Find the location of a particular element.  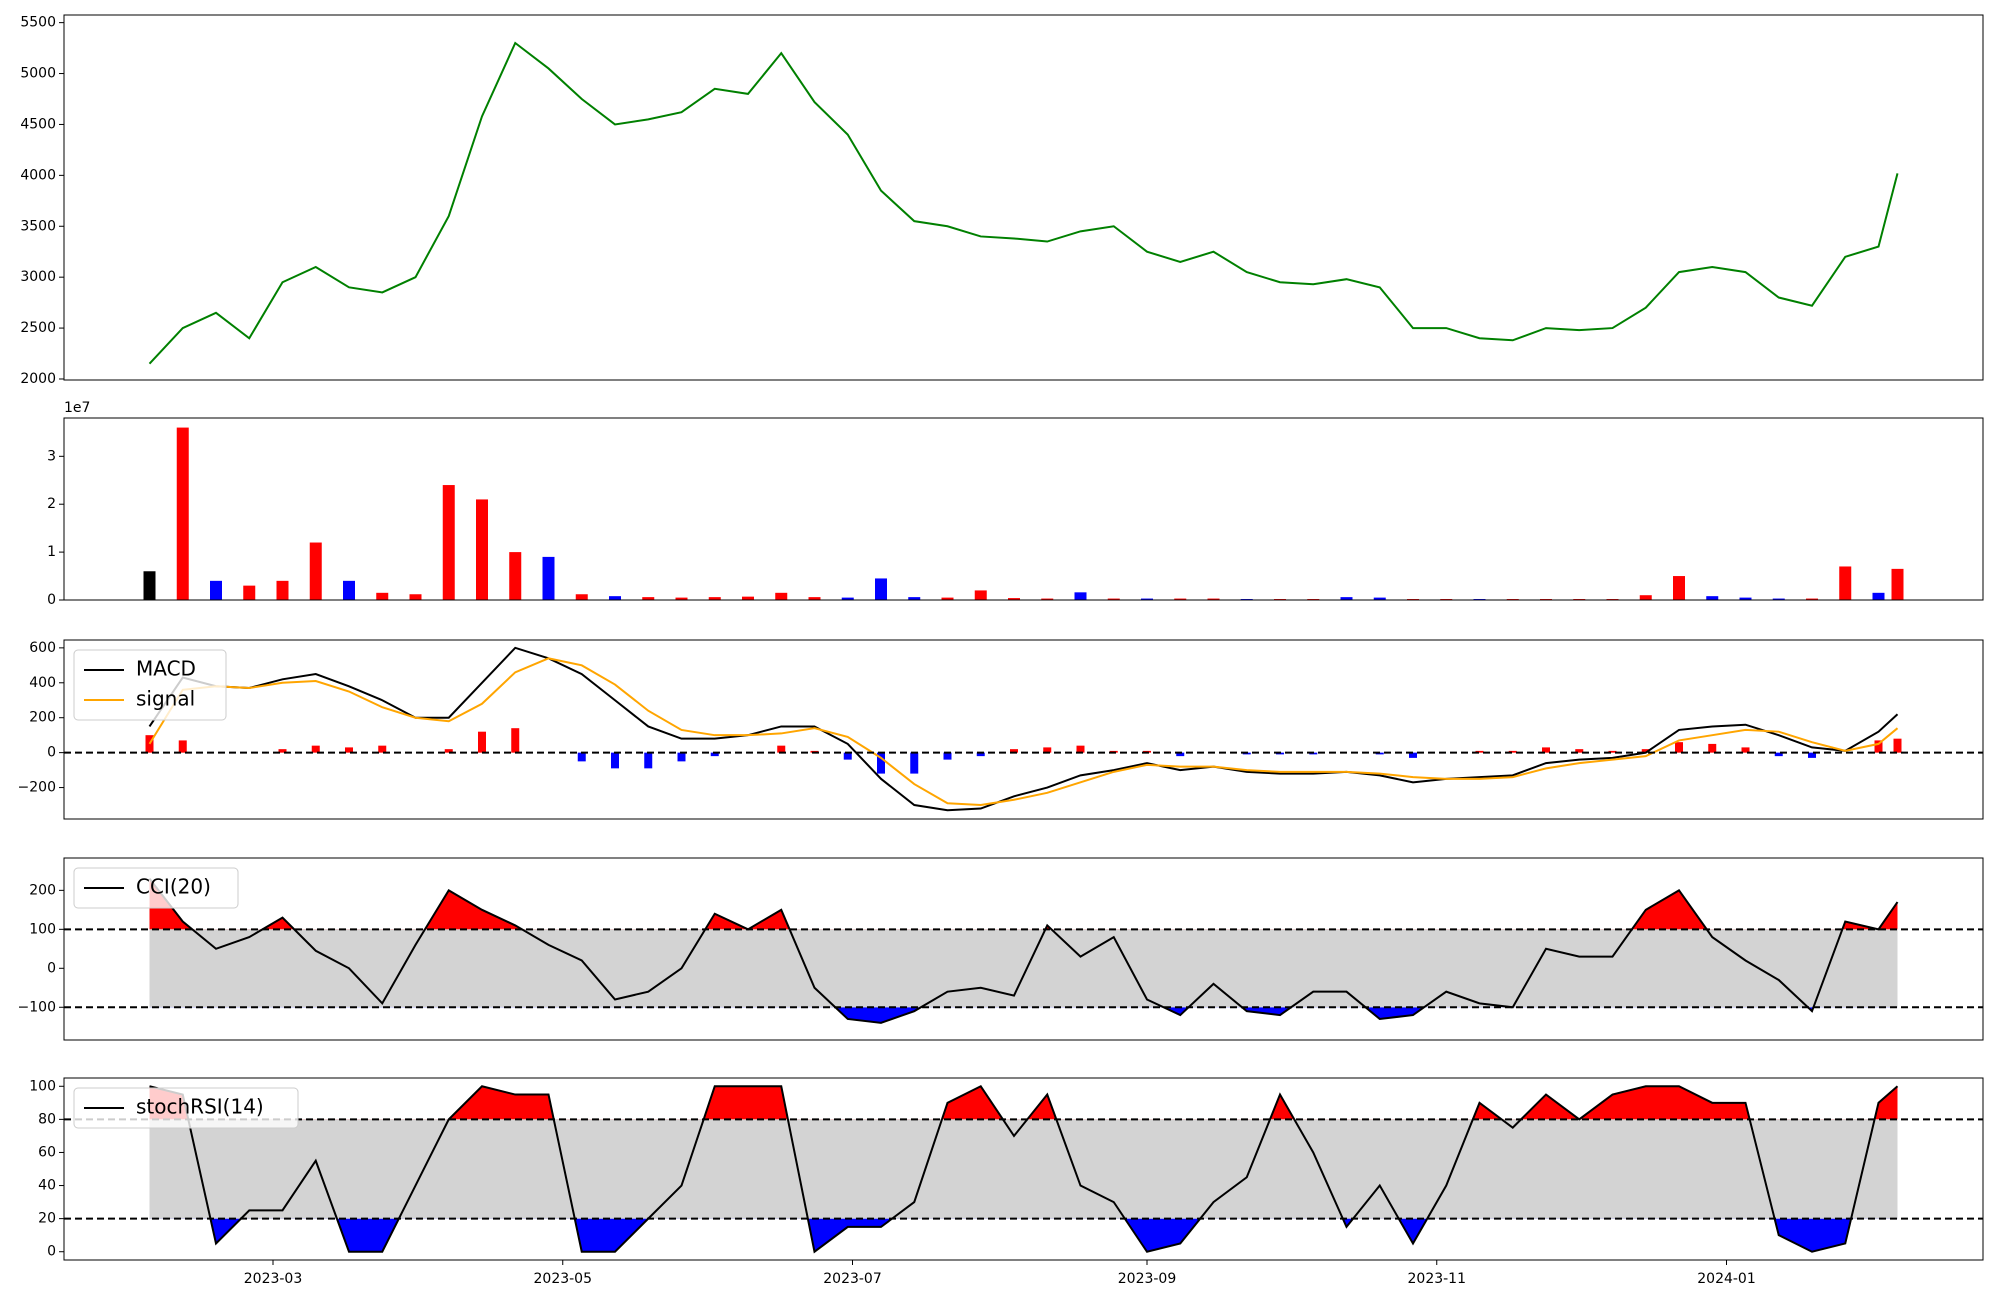

y-tick-label: 3000 is located at coordinates (38, 277).